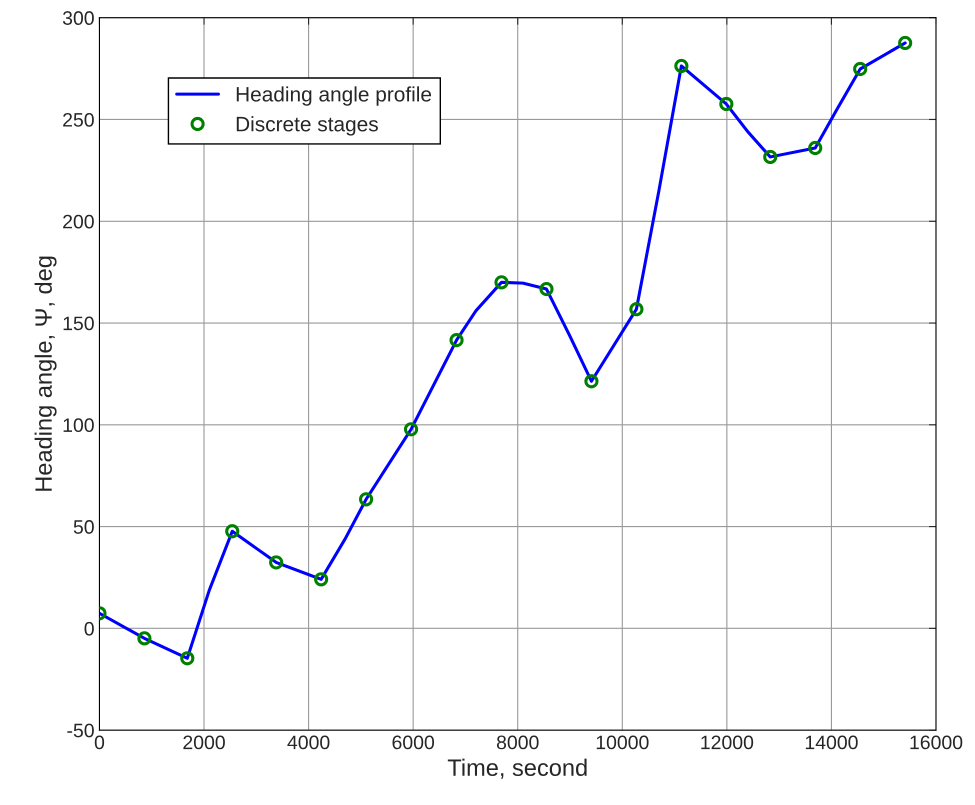 The height and width of the screenshot is (805, 975). What do you see at coordinates (99, 743) in the screenshot?
I see `x-tick-label: 0` at bounding box center [99, 743].